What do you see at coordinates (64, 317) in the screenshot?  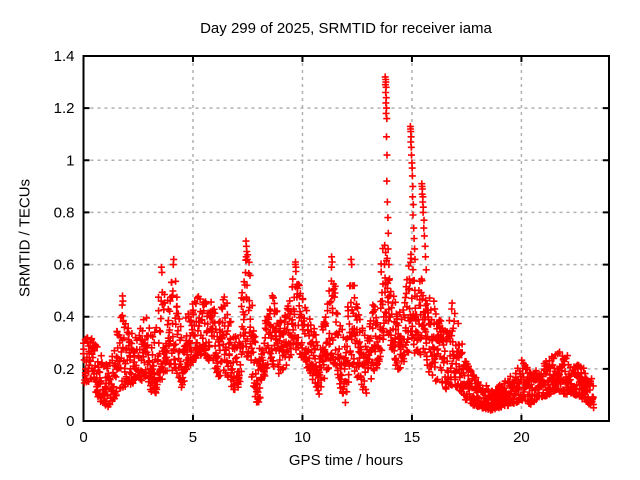 I see `y-tick-label: 0.4` at bounding box center [64, 317].